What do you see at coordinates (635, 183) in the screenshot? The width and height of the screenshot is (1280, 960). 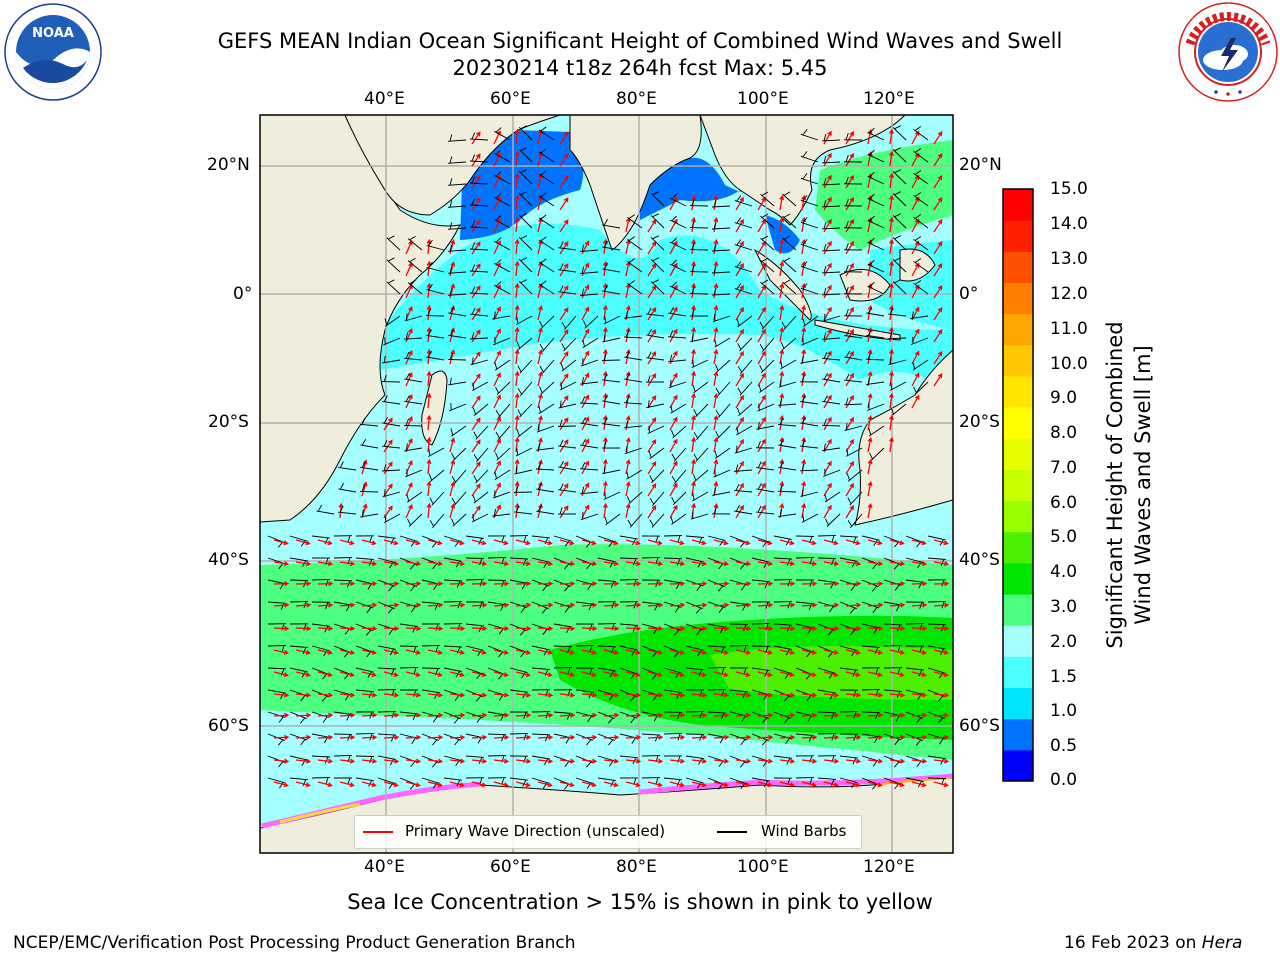 I see `india-landmass` at bounding box center [635, 183].